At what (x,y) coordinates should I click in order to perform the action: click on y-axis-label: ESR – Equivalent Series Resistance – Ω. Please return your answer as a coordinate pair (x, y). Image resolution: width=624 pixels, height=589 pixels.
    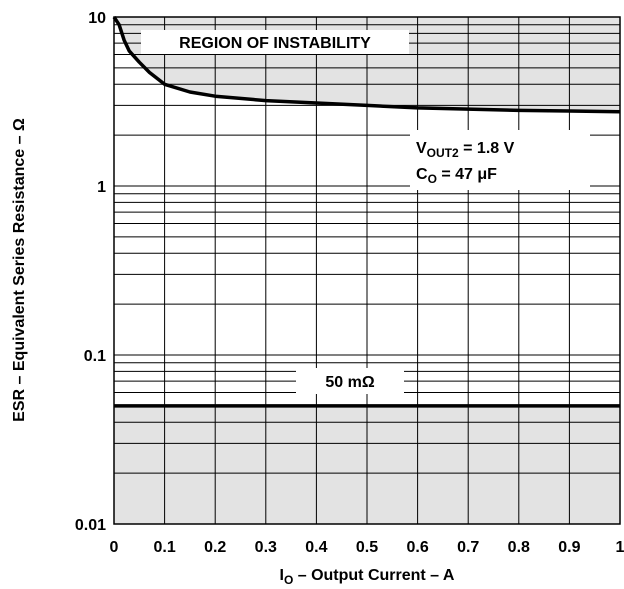
    Looking at the image, I should click on (19, 270).